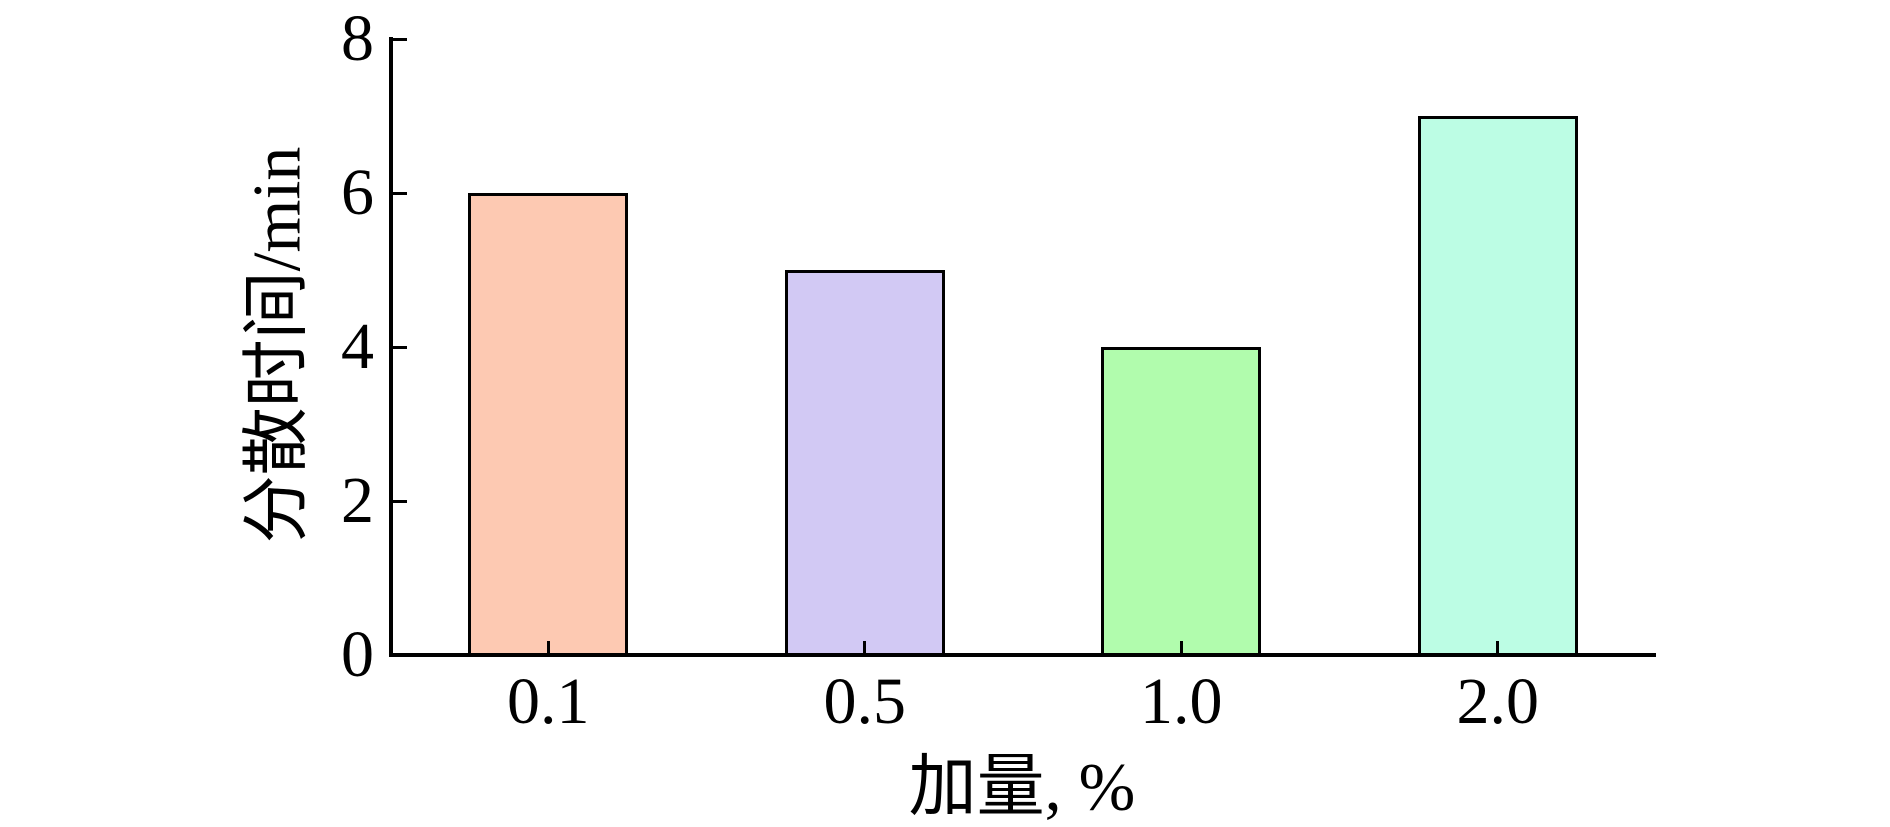  Describe the element at coordinates (1181, 701) in the screenshot. I see `x-tick-label-1.0: 1.0` at that location.